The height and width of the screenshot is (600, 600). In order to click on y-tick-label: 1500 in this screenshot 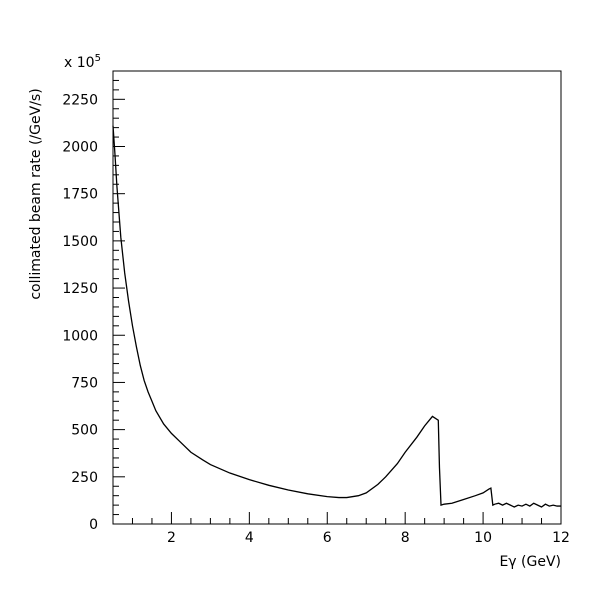, I will do `click(80, 242)`.